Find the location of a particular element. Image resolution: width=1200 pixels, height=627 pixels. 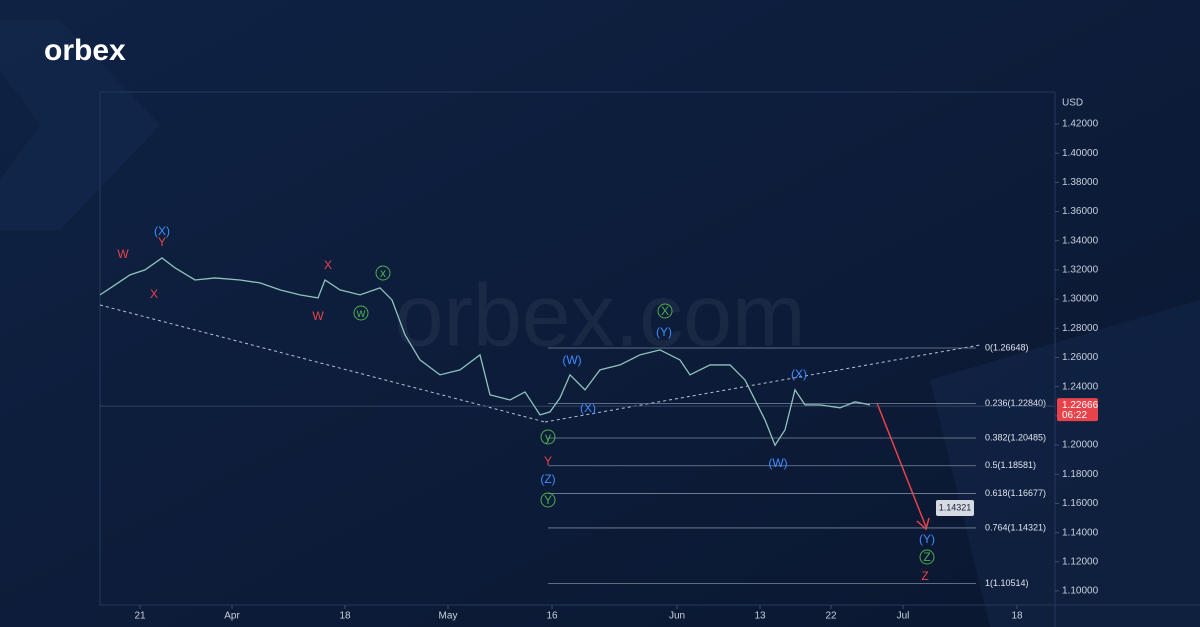

y-tick-label: 1.10000 is located at coordinates (1080, 591).